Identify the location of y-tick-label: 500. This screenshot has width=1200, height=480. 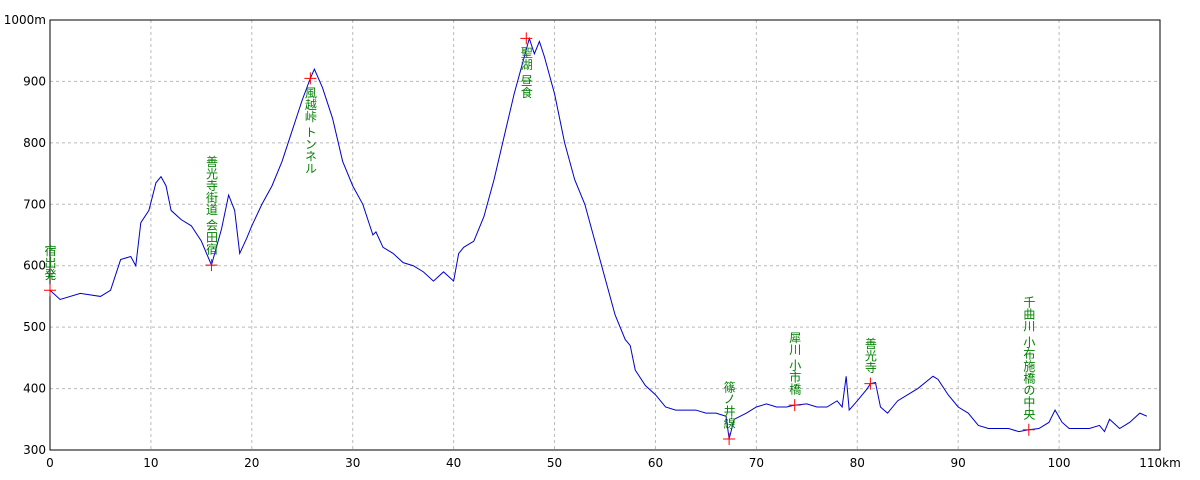
(34, 327).